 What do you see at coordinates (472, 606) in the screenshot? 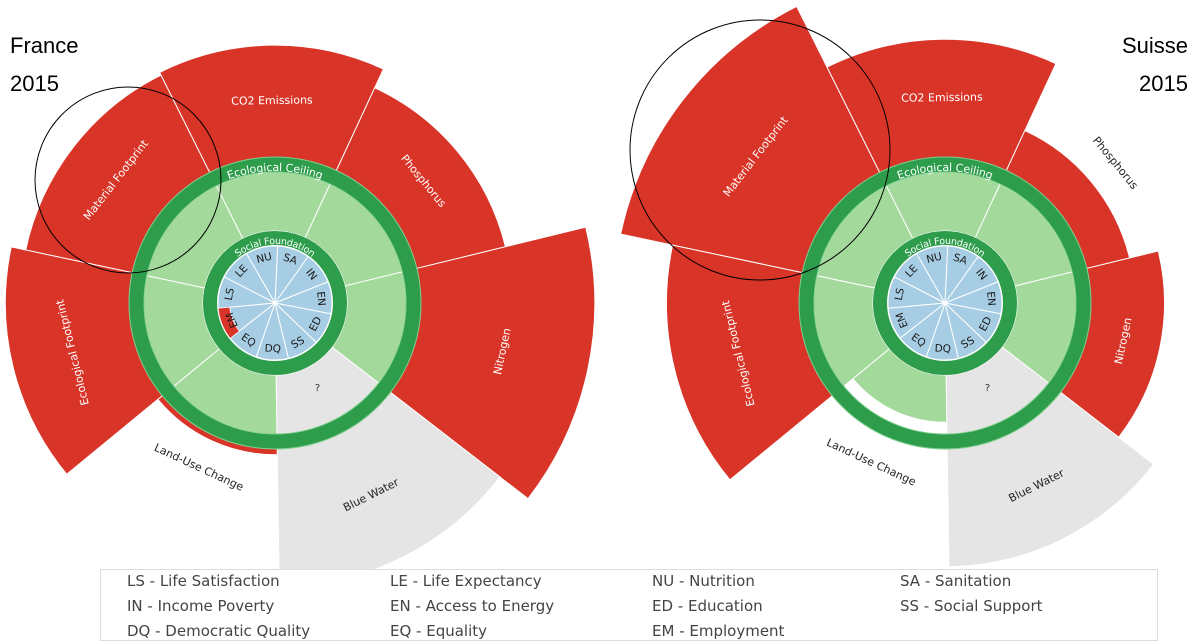
I see `legend-item: EN - Access to Energy` at bounding box center [472, 606].